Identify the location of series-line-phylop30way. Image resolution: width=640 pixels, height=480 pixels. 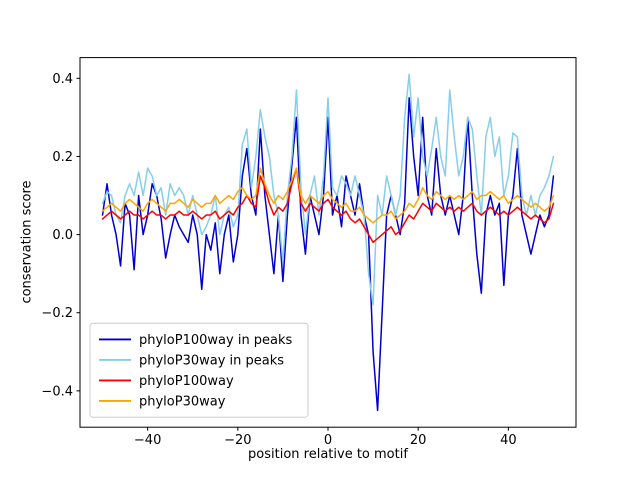
(328, 195).